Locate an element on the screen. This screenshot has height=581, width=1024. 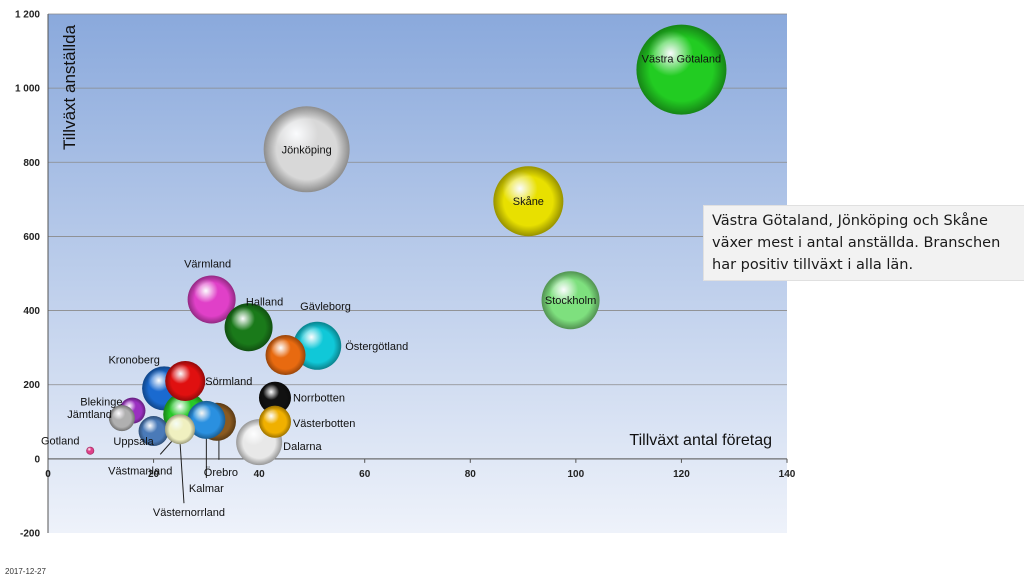
x-tick-label: 40 is located at coordinates (260, 474).